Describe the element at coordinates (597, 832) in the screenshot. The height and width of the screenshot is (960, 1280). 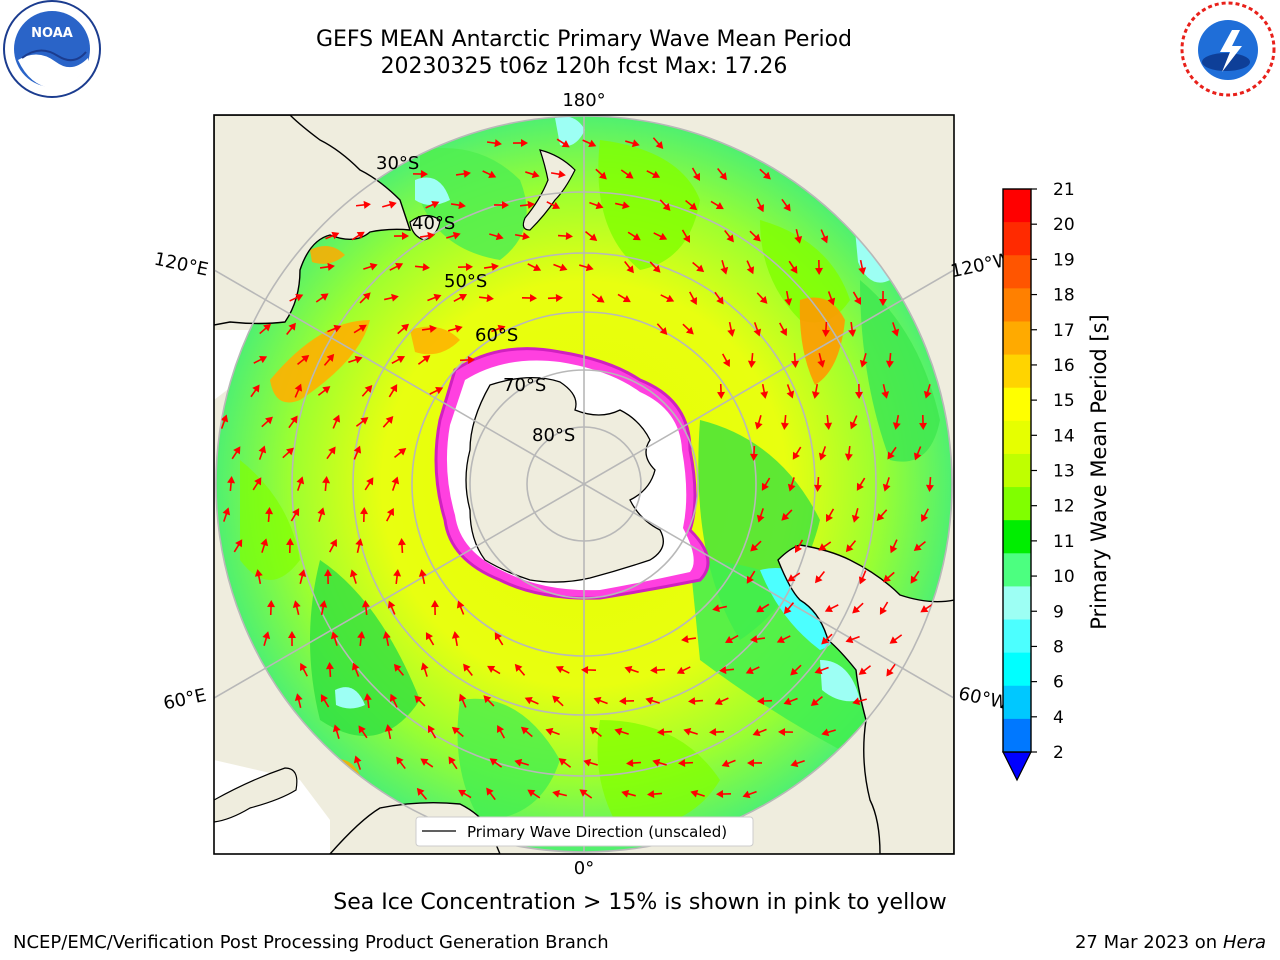
I see `legend-label: Primary Wave Direction (unscaled)` at that location.